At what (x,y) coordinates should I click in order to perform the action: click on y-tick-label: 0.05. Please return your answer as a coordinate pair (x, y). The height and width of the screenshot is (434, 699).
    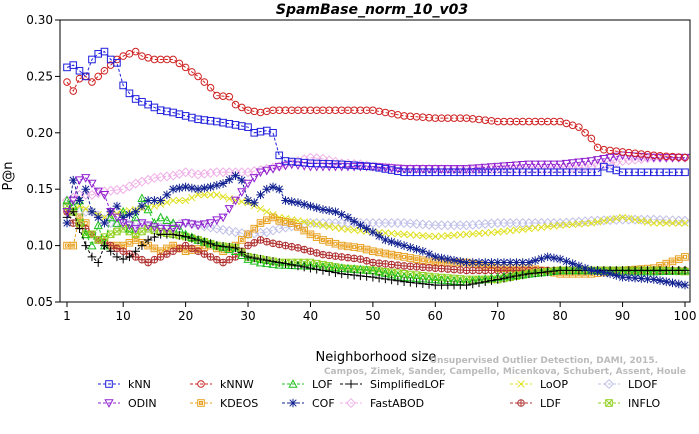
    Looking at the image, I should click on (39, 302).